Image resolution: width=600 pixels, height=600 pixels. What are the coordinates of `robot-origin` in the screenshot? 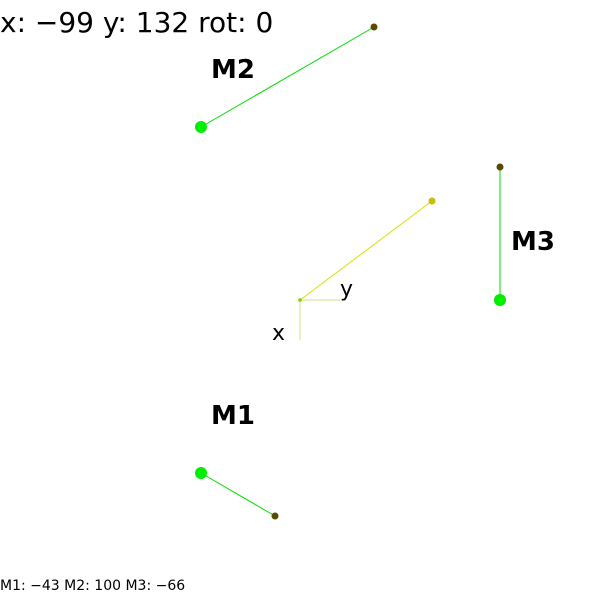 It's located at (300, 300).